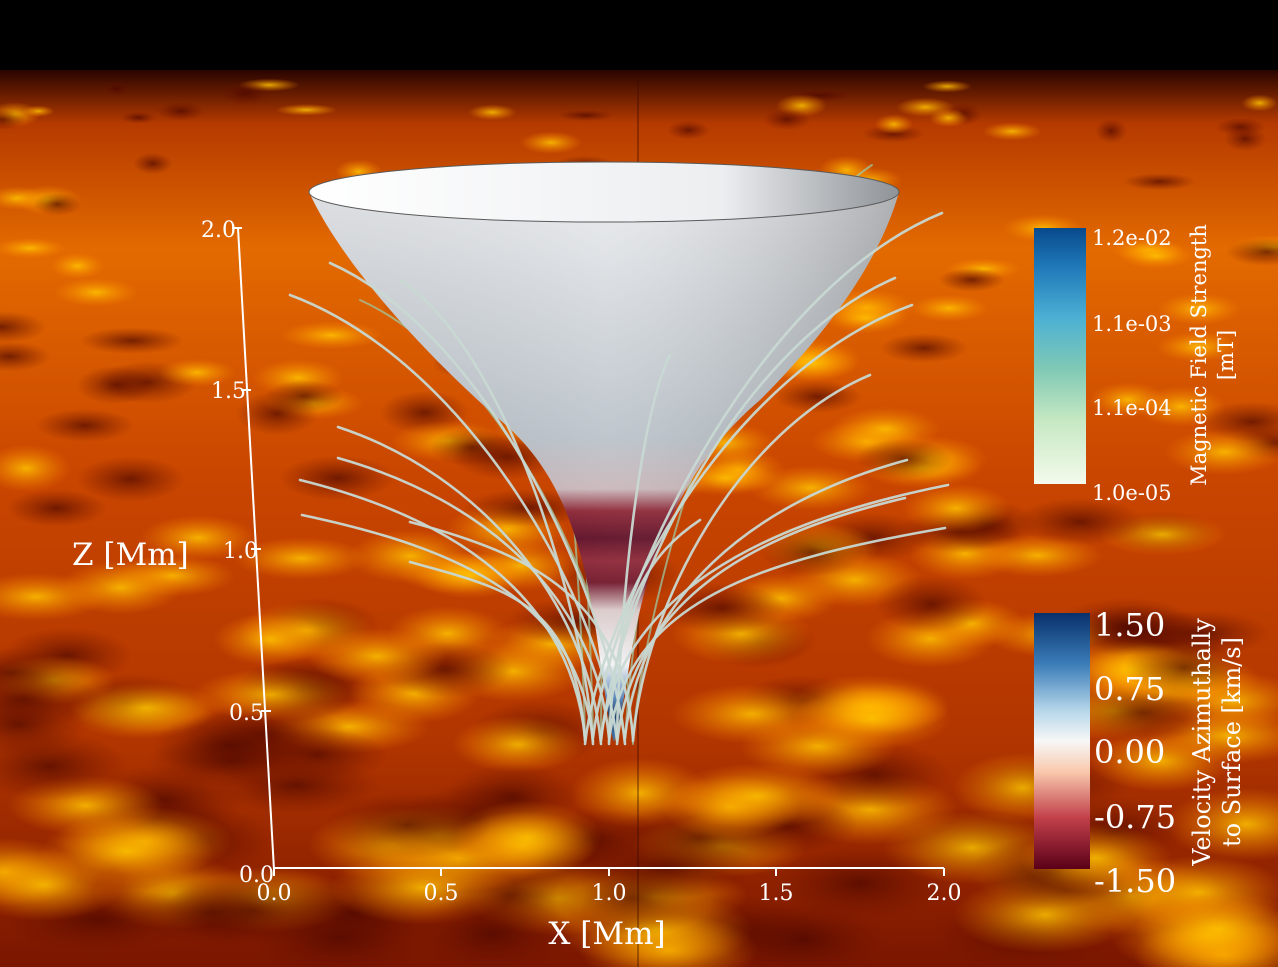  I want to click on z-tick-label: 1.0, so click(240, 551).